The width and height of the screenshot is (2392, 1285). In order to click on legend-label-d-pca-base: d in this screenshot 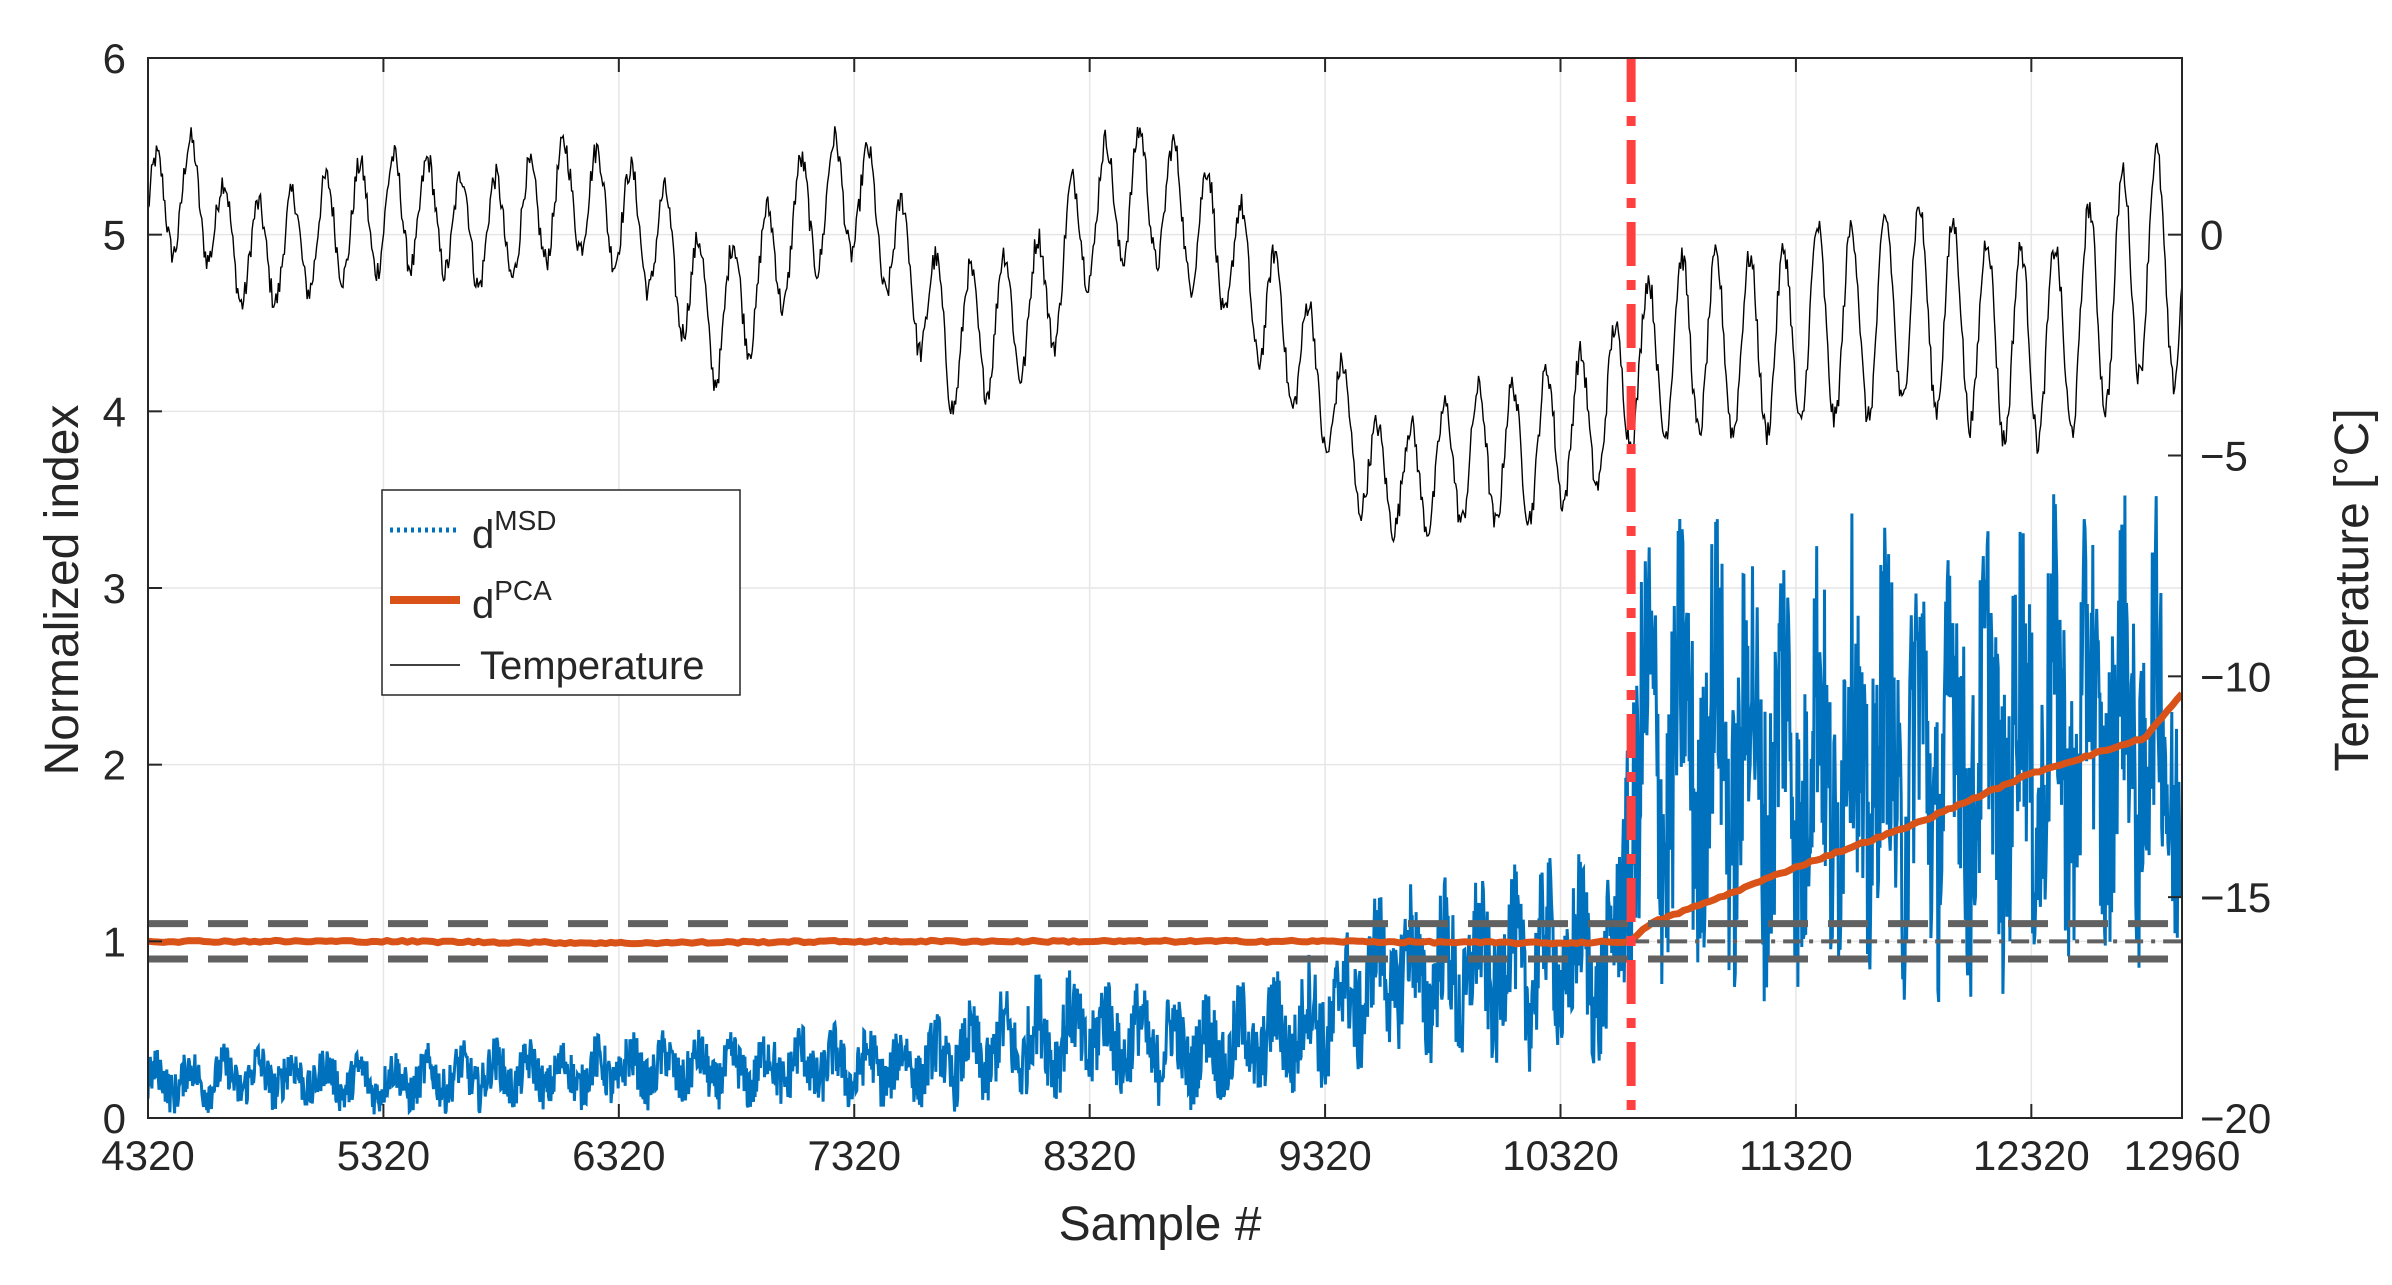, I will do `click(483, 605)`.